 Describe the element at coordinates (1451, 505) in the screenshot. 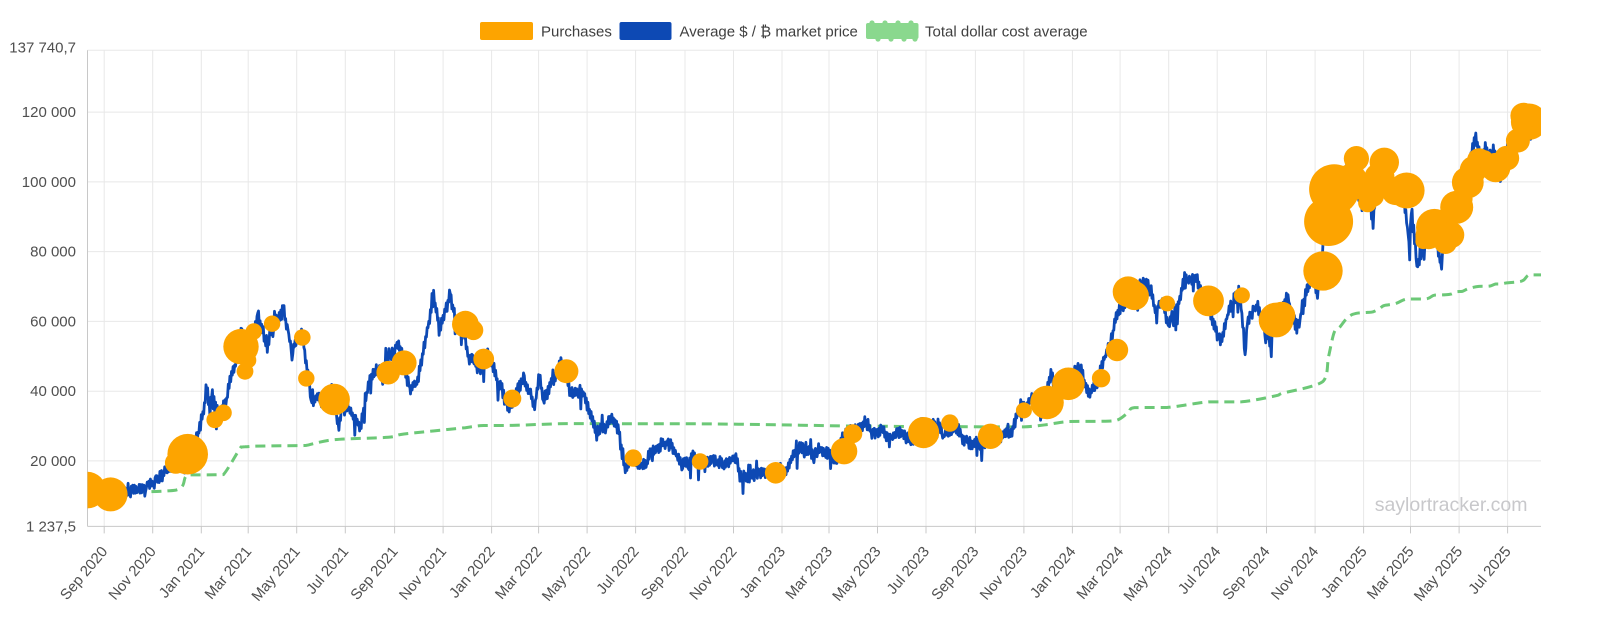

I see `svg-text: saylortracker.com` at that location.